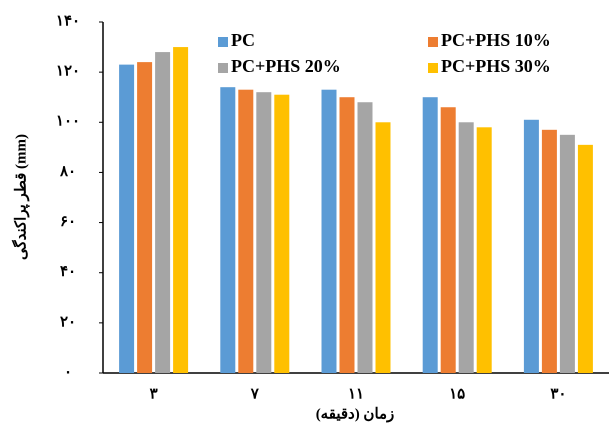 This screenshot has width=609, height=429. What do you see at coordinates (68, 222) in the screenshot?
I see `y-tick-label: ۶۰` at bounding box center [68, 222].